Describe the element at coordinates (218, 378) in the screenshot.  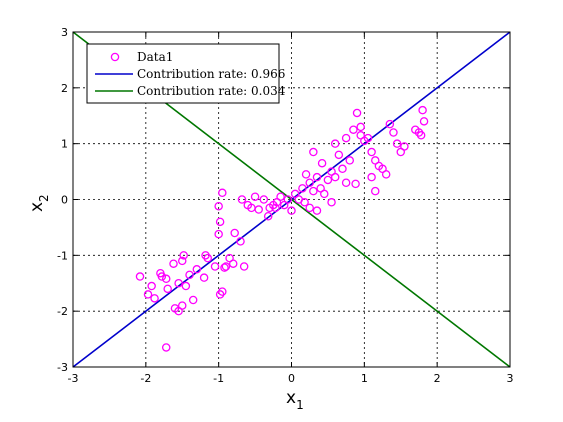
I see `x-tick-label: -1` at that location.